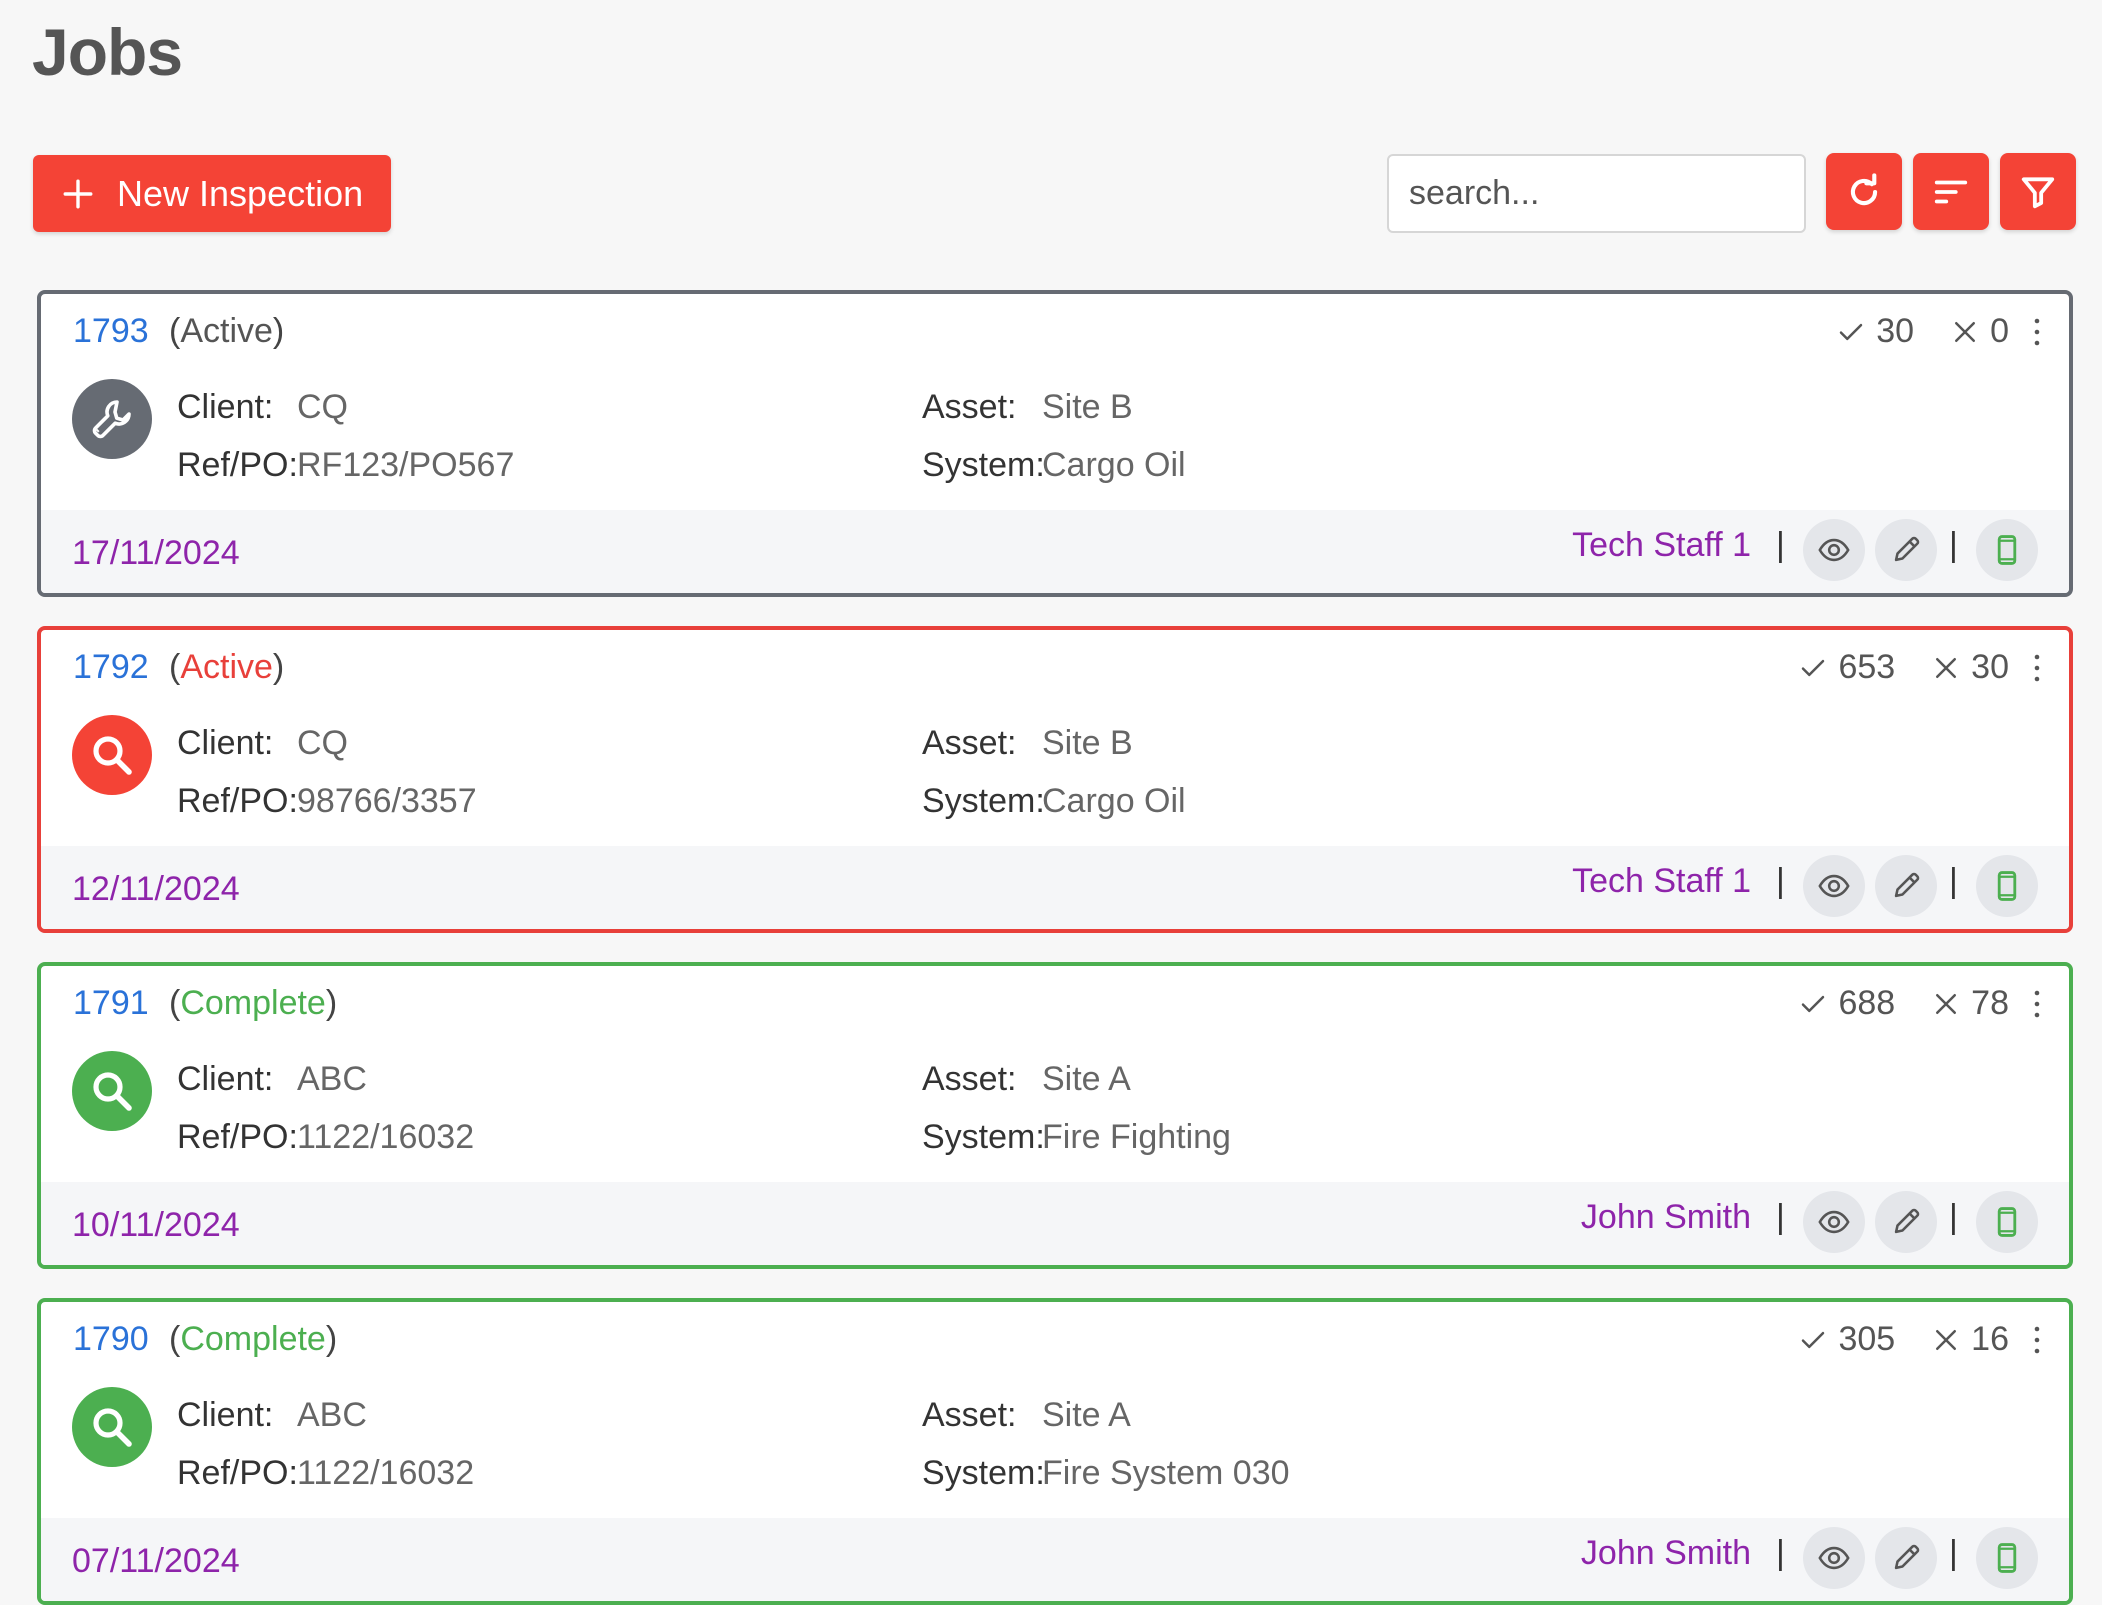  I want to click on page-title: Jobs, so click(107, 52).